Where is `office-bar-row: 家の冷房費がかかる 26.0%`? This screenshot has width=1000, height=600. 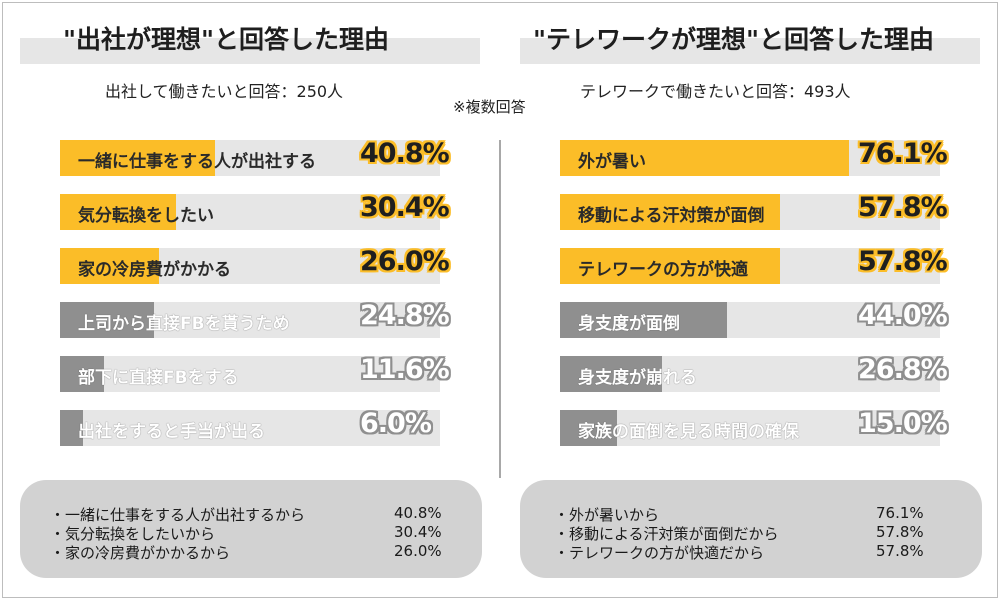
office-bar-row: 家の冷房費がかかる 26.0% is located at coordinates (255, 265).